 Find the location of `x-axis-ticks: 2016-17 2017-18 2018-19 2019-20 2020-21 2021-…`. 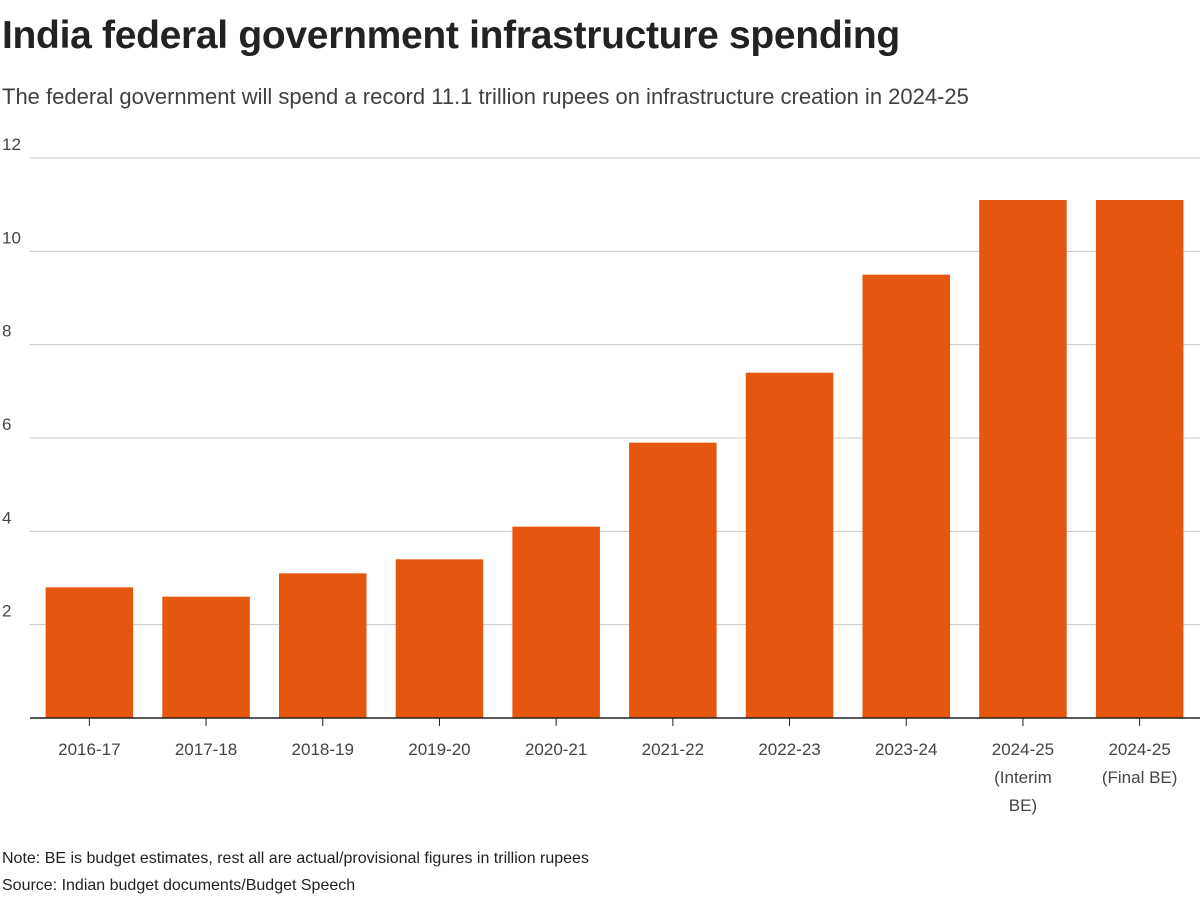

x-axis-ticks: 2016-17 2017-18 2018-19 2019-20 2020-21 2021-… is located at coordinates (617, 766).